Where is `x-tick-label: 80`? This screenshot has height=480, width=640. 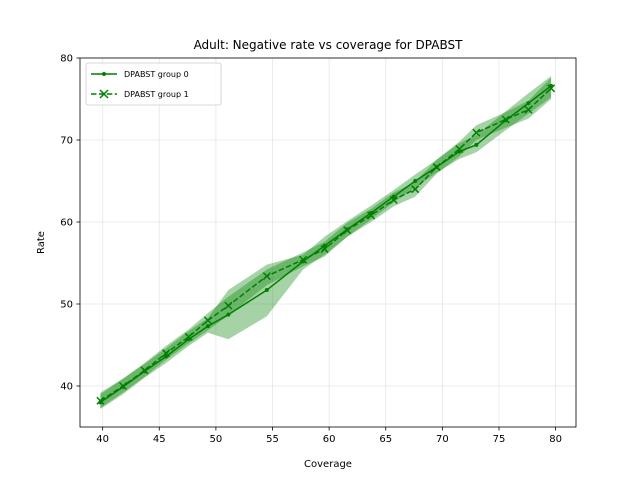 x-tick-label: 80 is located at coordinates (555, 439).